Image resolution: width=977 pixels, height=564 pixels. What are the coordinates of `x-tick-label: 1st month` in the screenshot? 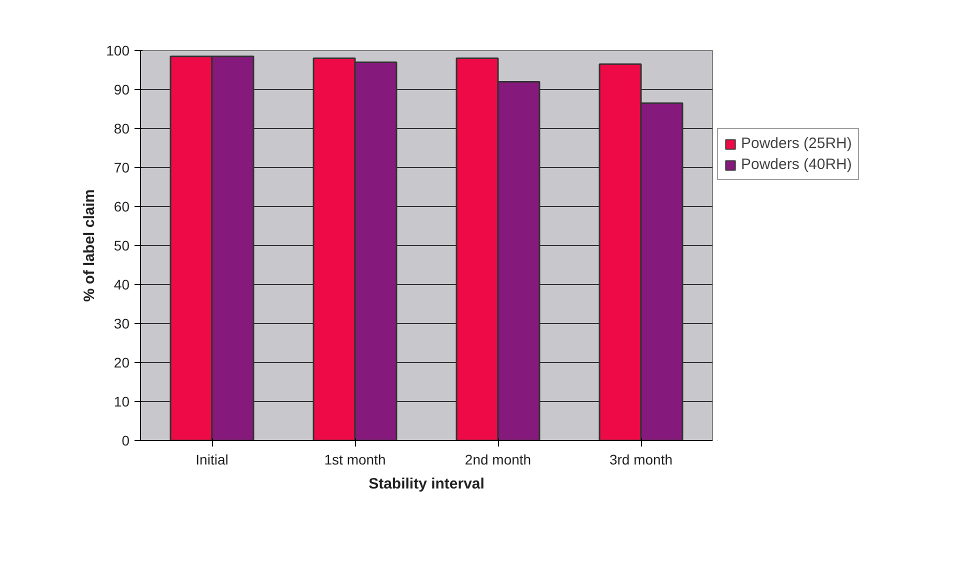 It's located at (355, 460).